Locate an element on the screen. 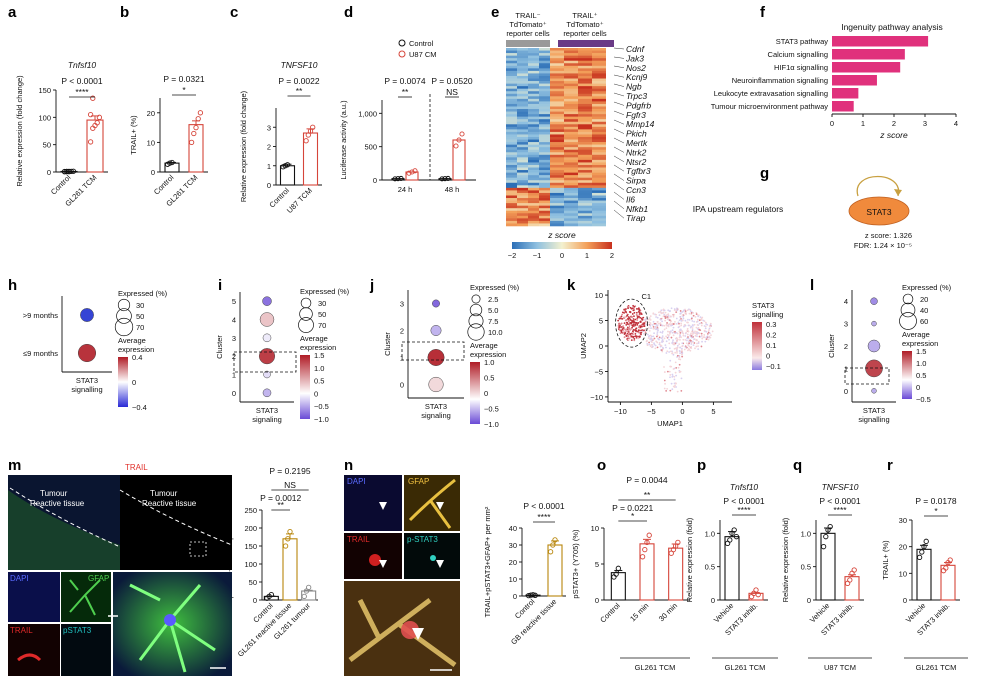 This screenshot has height=686, width=1000. chart-title: TNFSF10 is located at coordinates (299, 65).